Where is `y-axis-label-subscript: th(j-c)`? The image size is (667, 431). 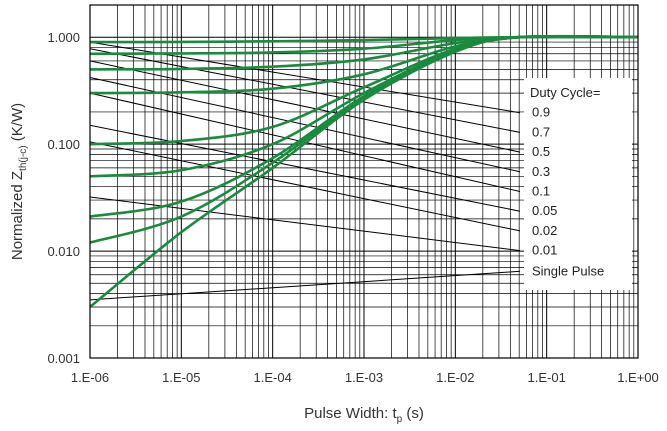 y-axis-label-subscript: th(j-c) is located at coordinates (23, 158).